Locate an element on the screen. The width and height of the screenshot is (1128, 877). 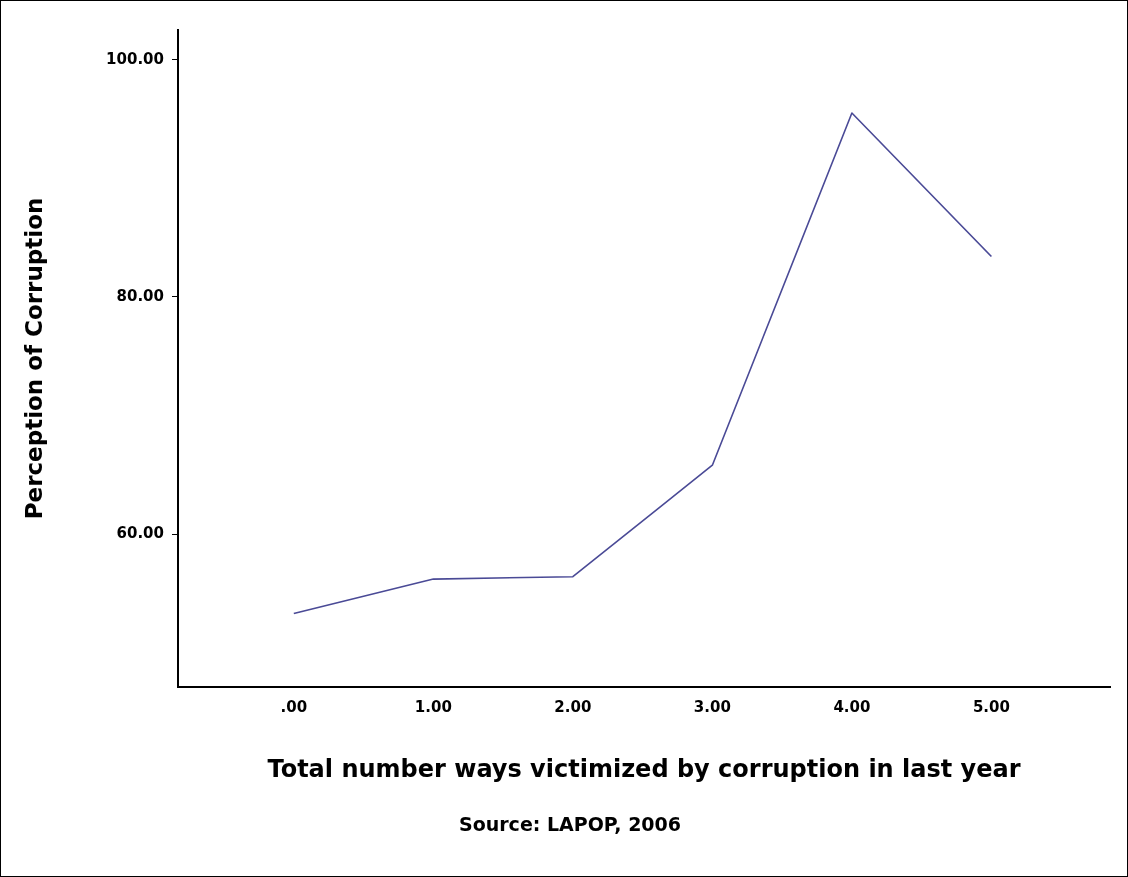
x-tick-label: 3.00 is located at coordinates (712, 706).